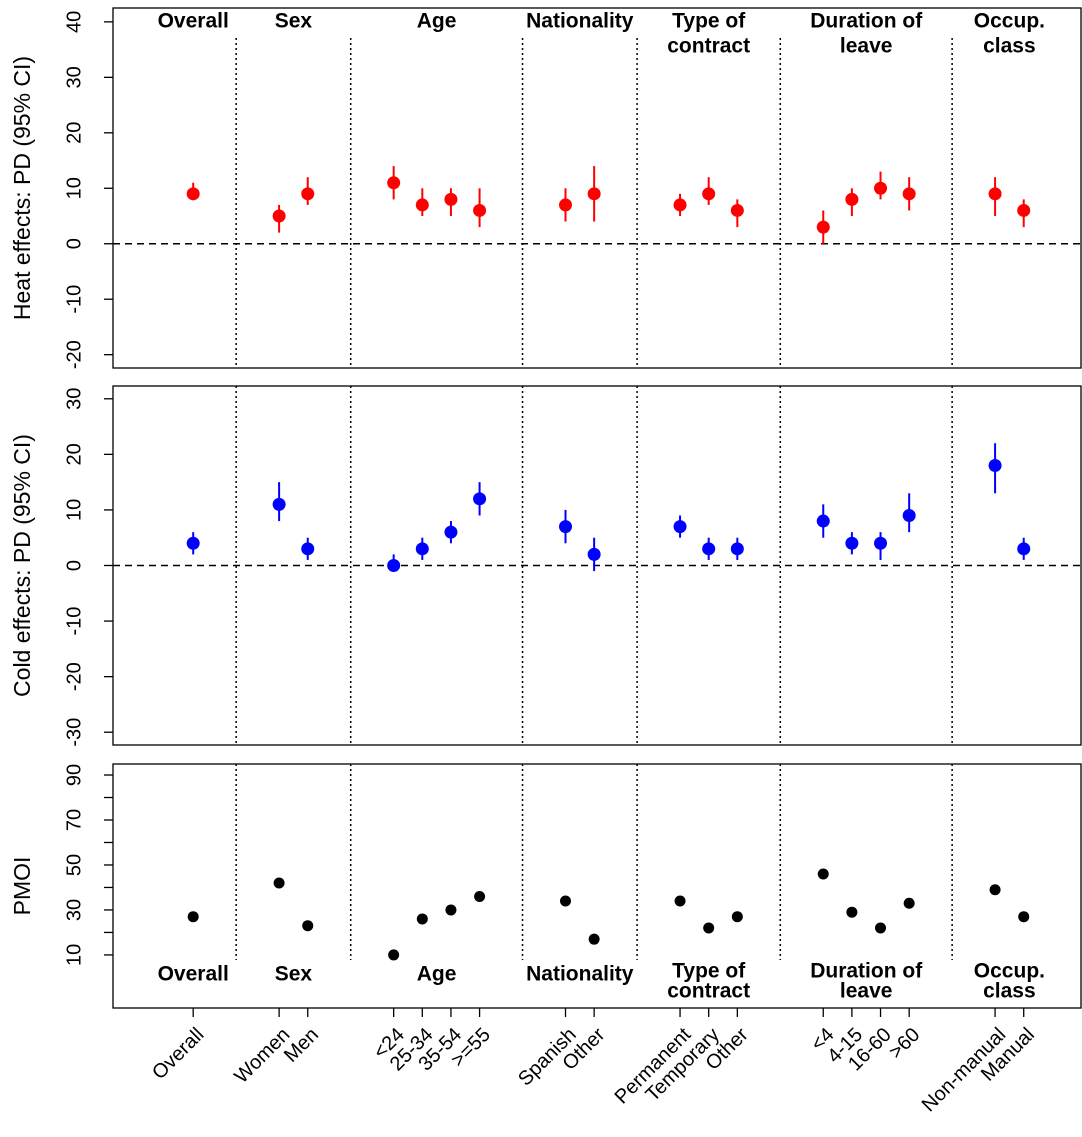  What do you see at coordinates (74, 820) in the screenshot?
I see `y-tick-label: 70` at bounding box center [74, 820].